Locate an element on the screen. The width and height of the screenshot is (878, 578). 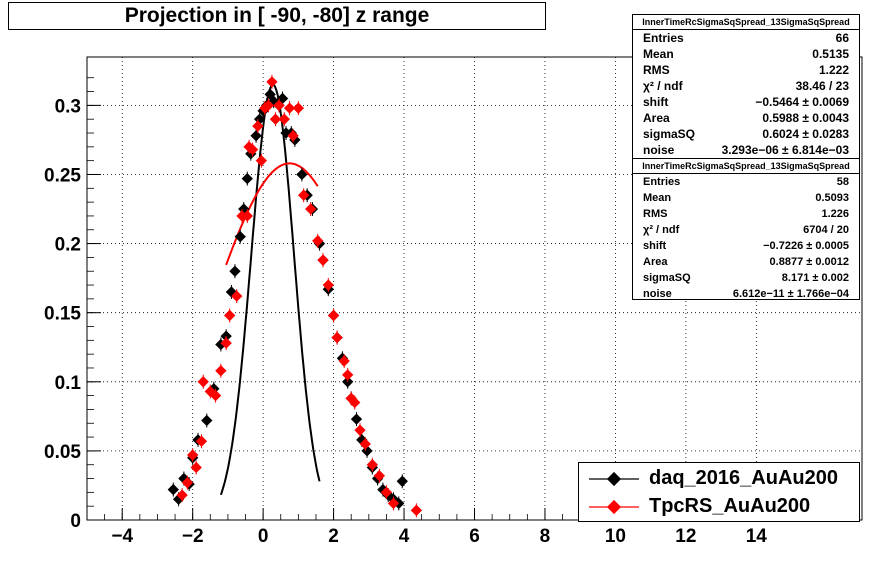
x-tick-label: 2 is located at coordinates (333, 536).